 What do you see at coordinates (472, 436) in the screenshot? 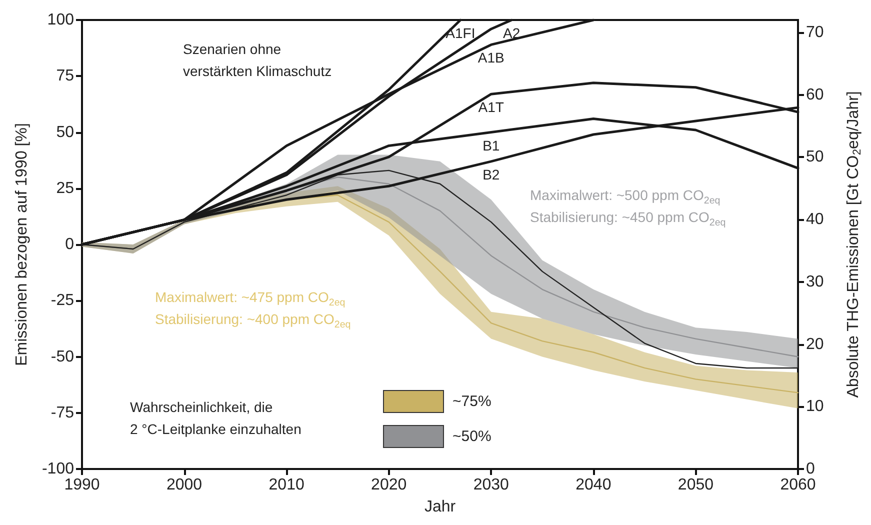
I see `legend-label: ~50%` at bounding box center [472, 436].